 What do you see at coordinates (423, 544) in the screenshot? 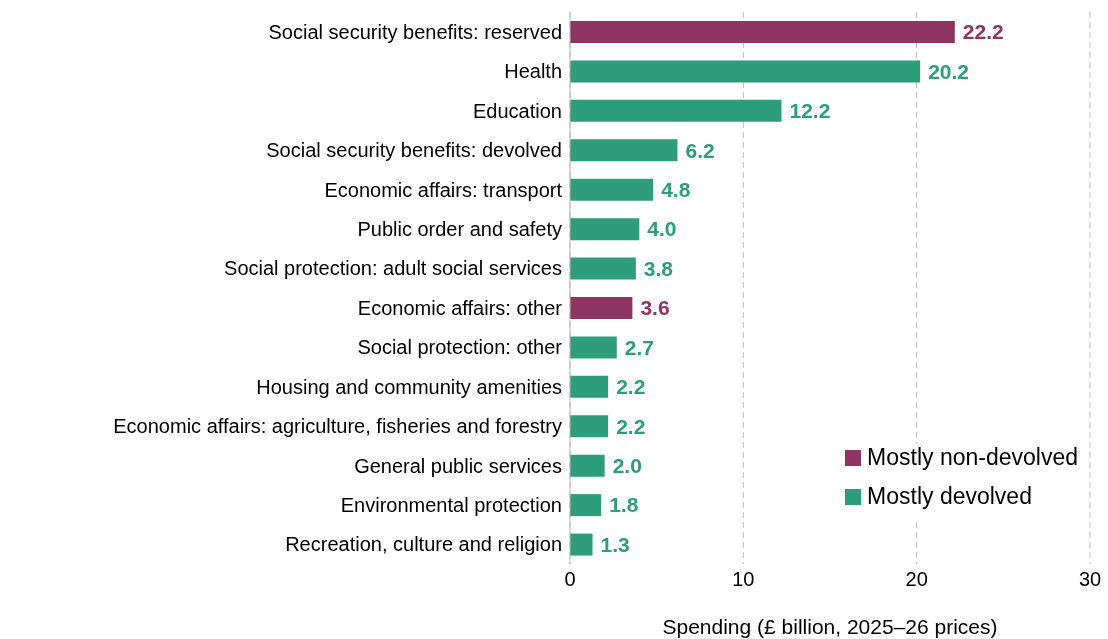
I see `y-tick-label: Recreation, culture and religion` at bounding box center [423, 544].